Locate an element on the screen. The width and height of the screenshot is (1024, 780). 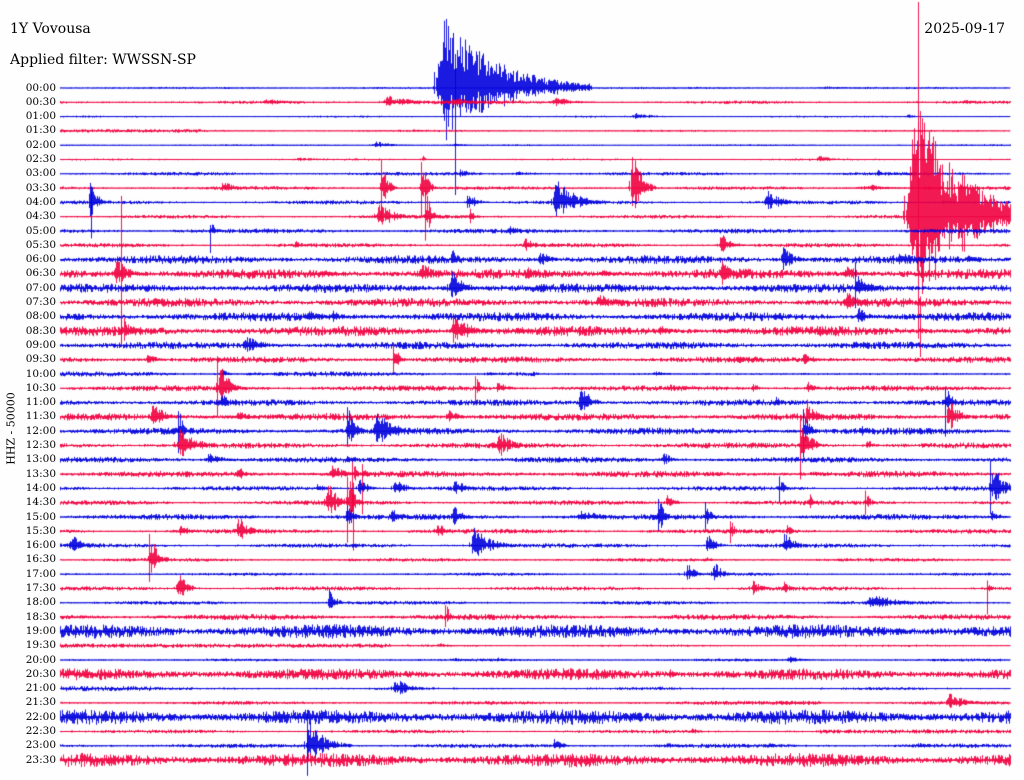
time-tick-label: 11:30 is located at coordinates (40, 416).